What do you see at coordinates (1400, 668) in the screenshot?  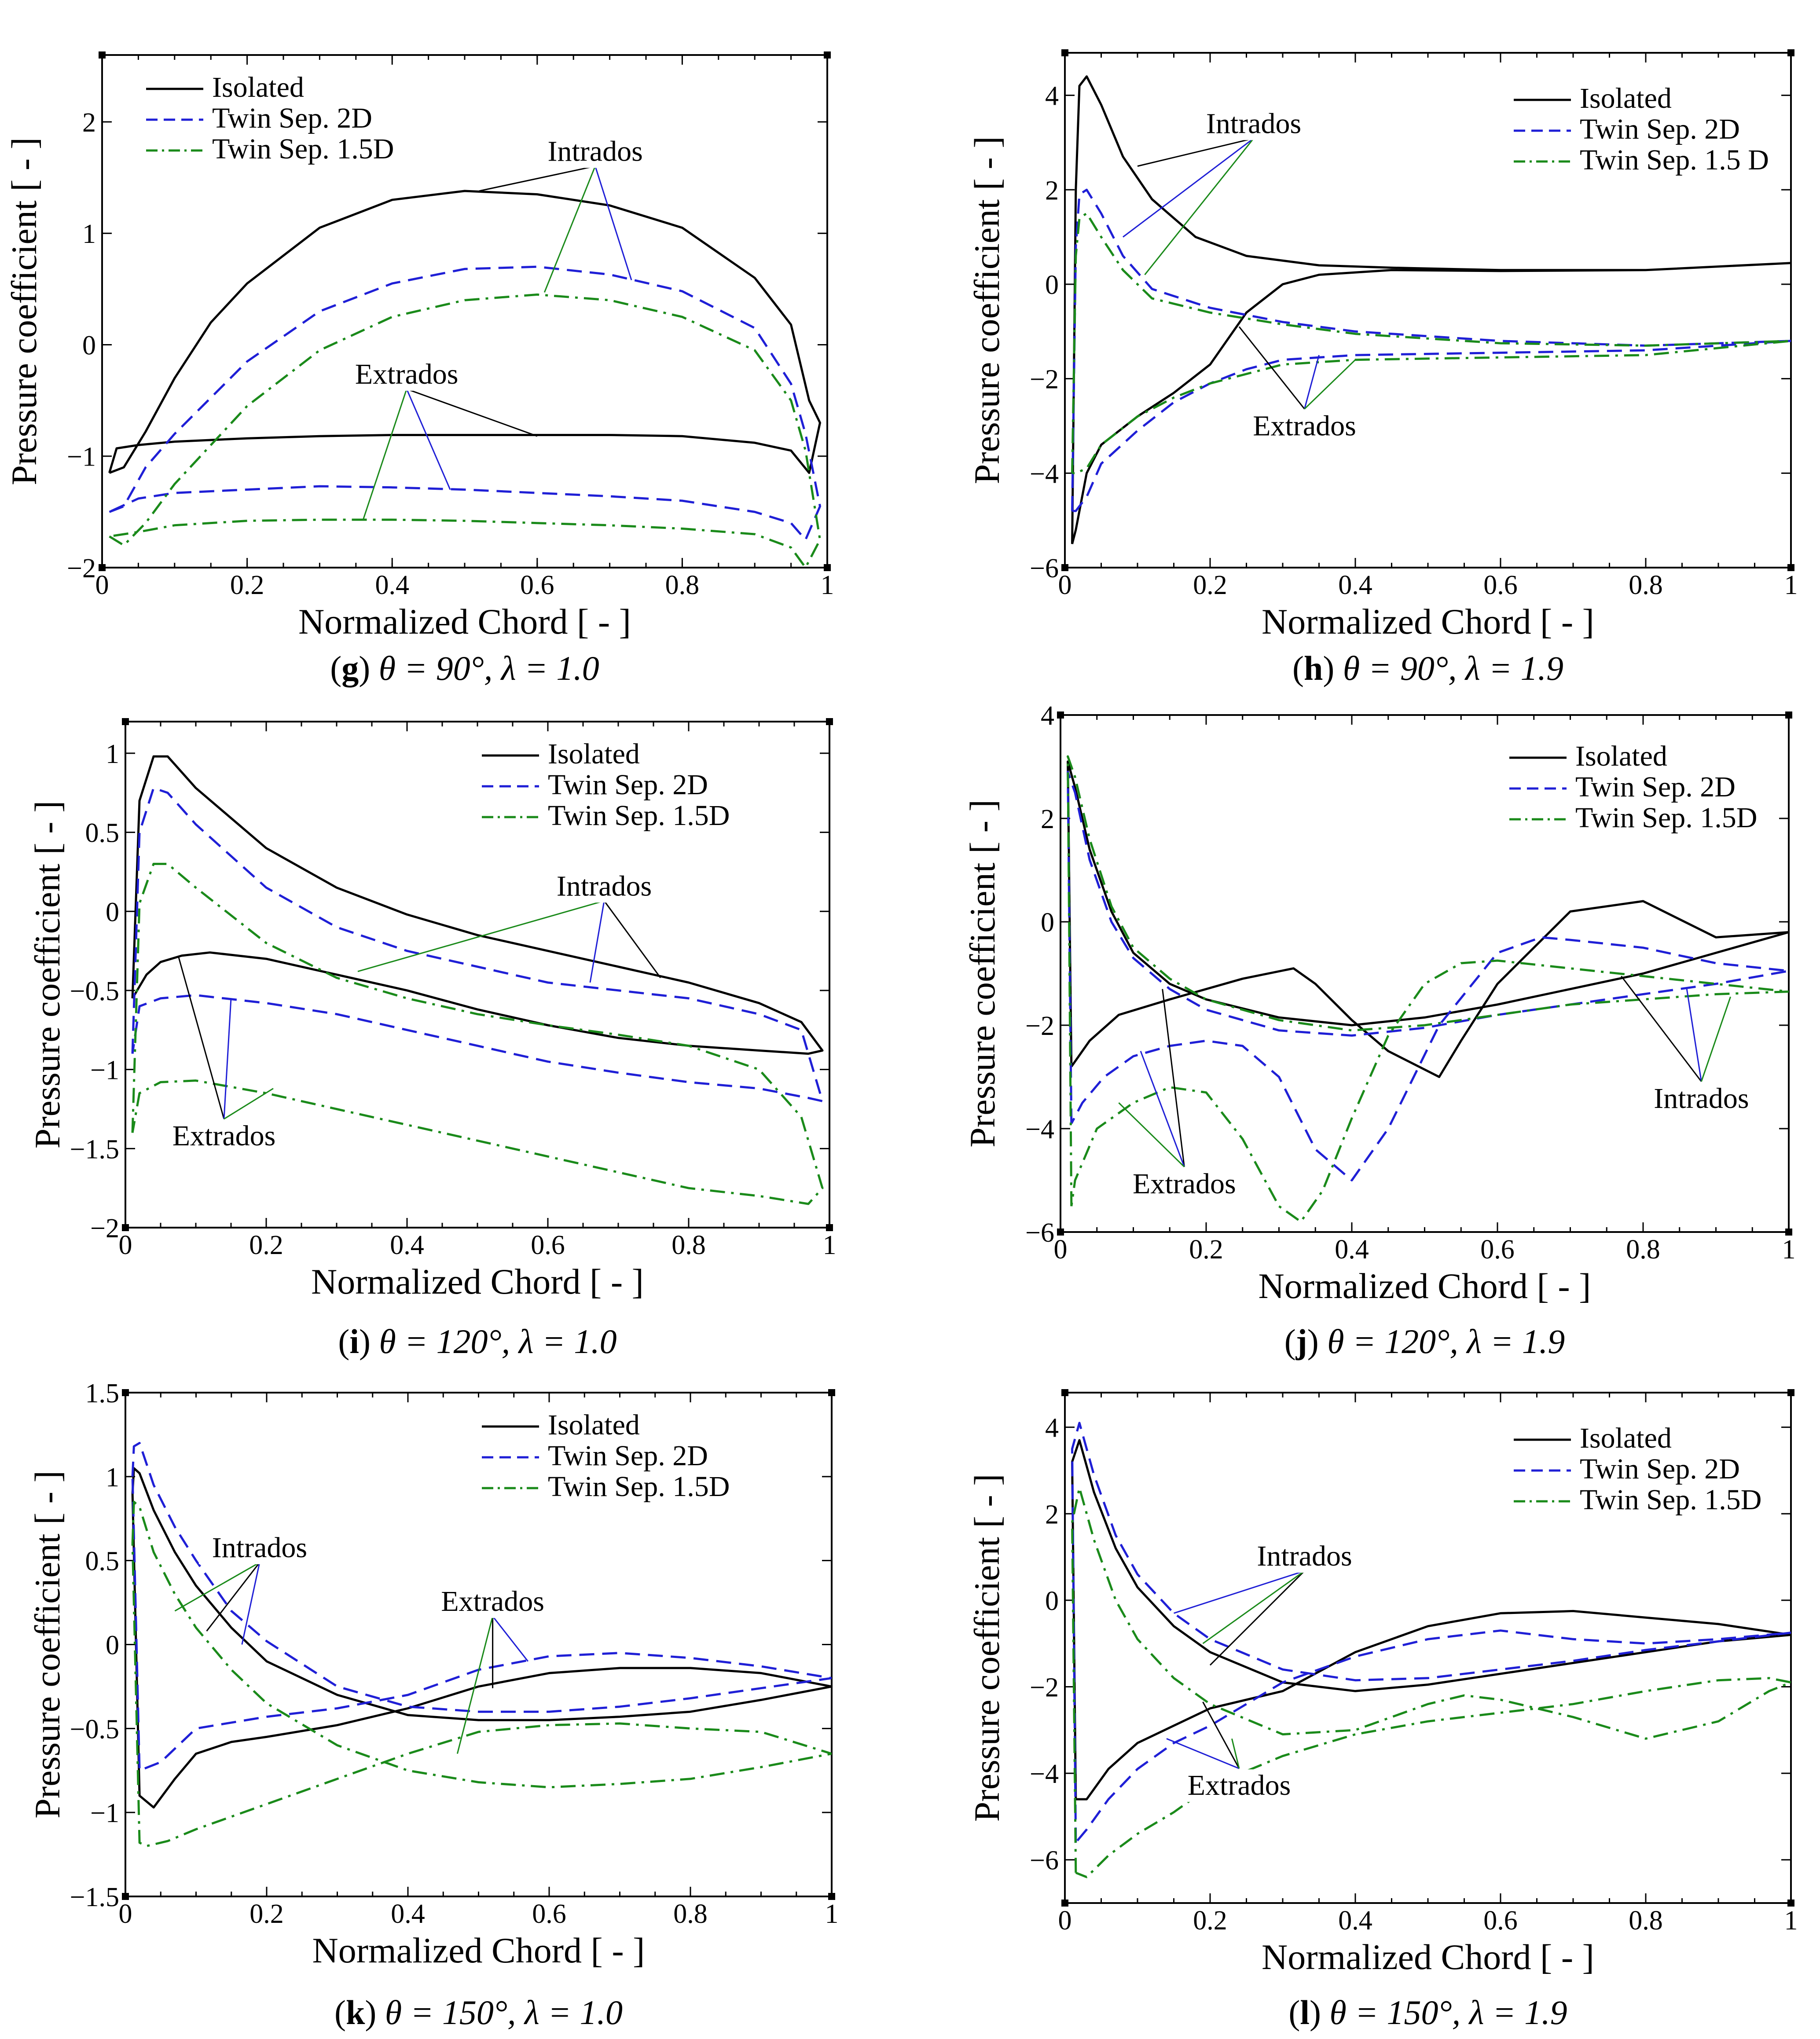 I see `caption-theta: θ = 90°,` at bounding box center [1400, 668].